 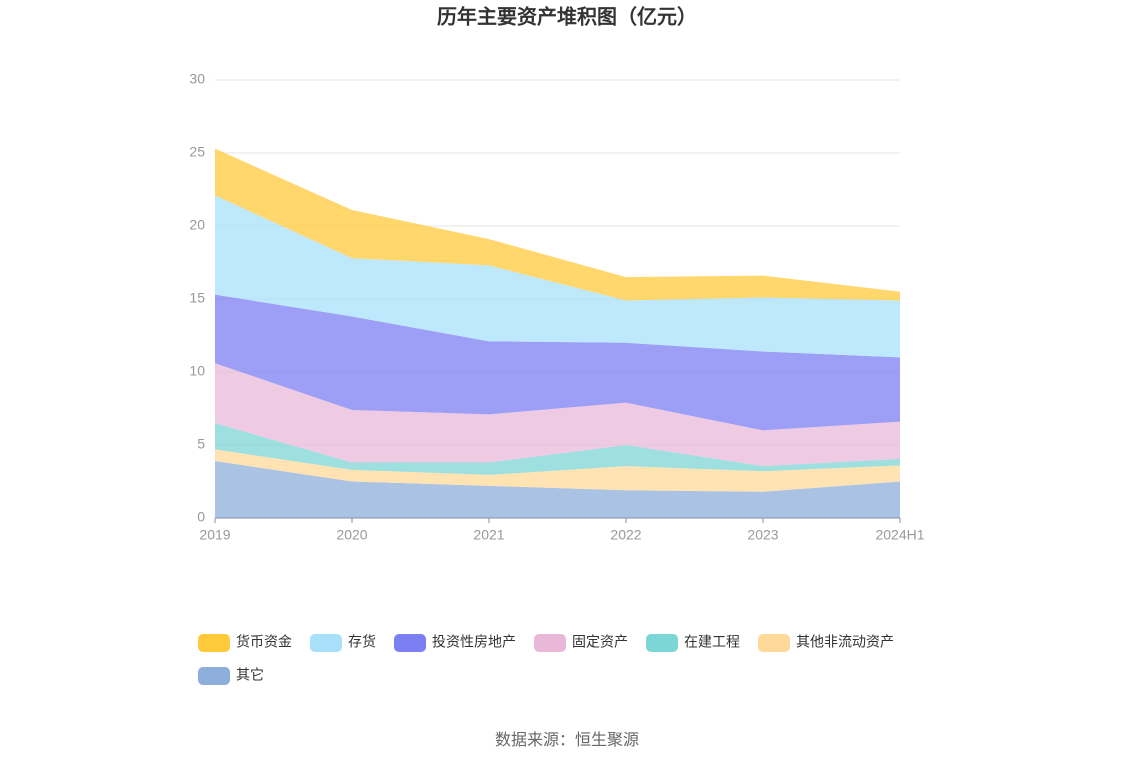 I want to click on x-tick-label: 2020, so click(x=351, y=535).